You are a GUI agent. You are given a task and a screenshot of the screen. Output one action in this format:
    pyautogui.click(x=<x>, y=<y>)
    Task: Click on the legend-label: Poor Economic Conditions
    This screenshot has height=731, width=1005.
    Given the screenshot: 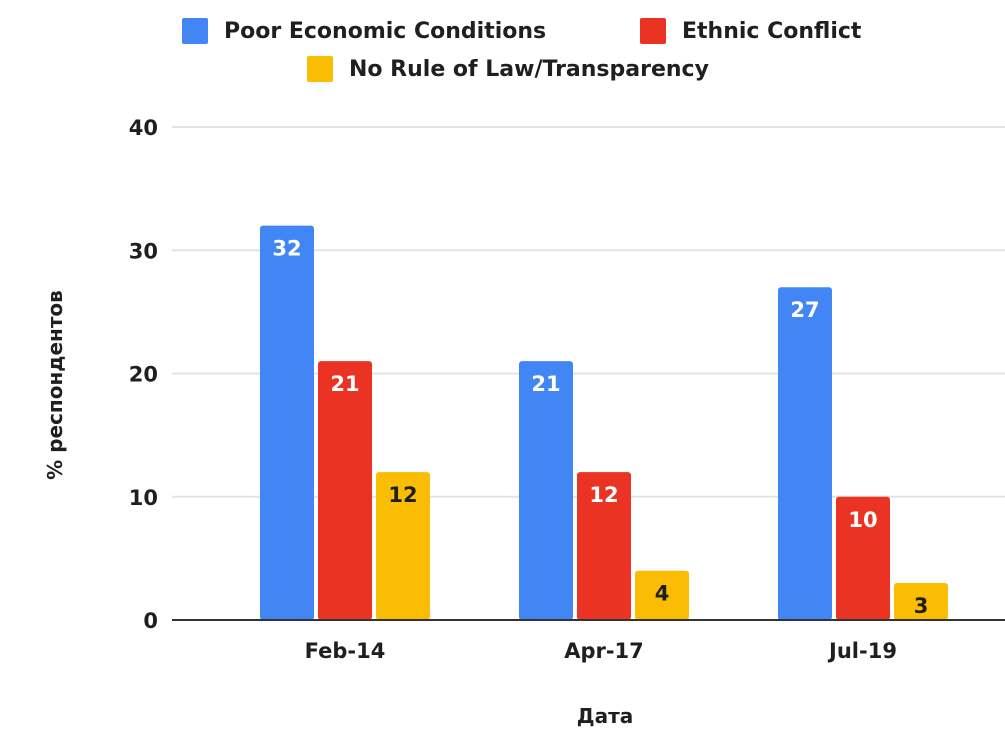 What is the action you would take?
    pyautogui.click(x=385, y=31)
    